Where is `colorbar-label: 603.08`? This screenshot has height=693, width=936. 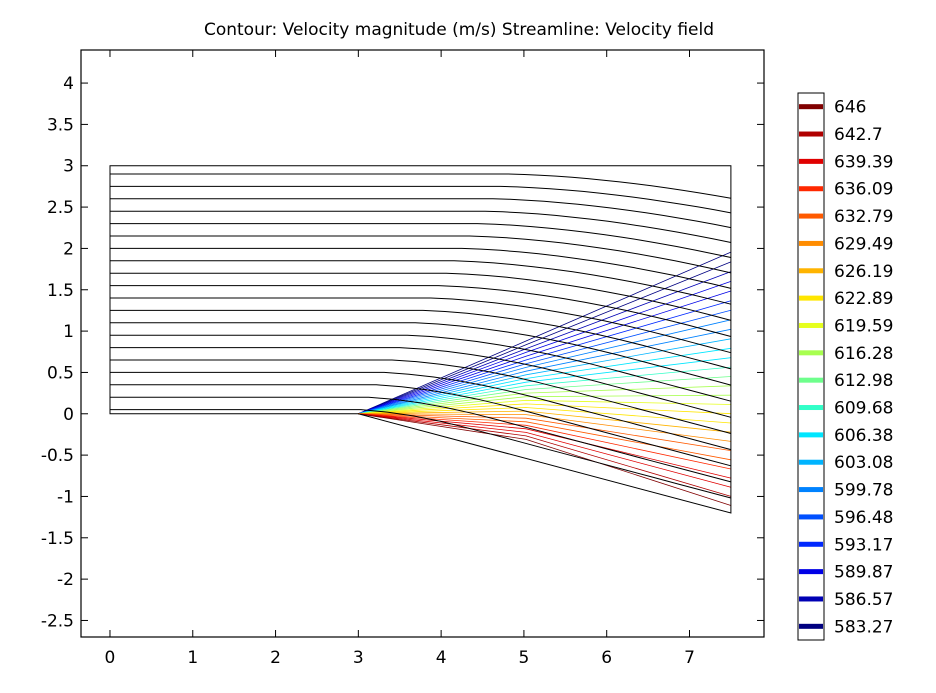
colorbar-label: 603.08 is located at coordinates (863, 463).